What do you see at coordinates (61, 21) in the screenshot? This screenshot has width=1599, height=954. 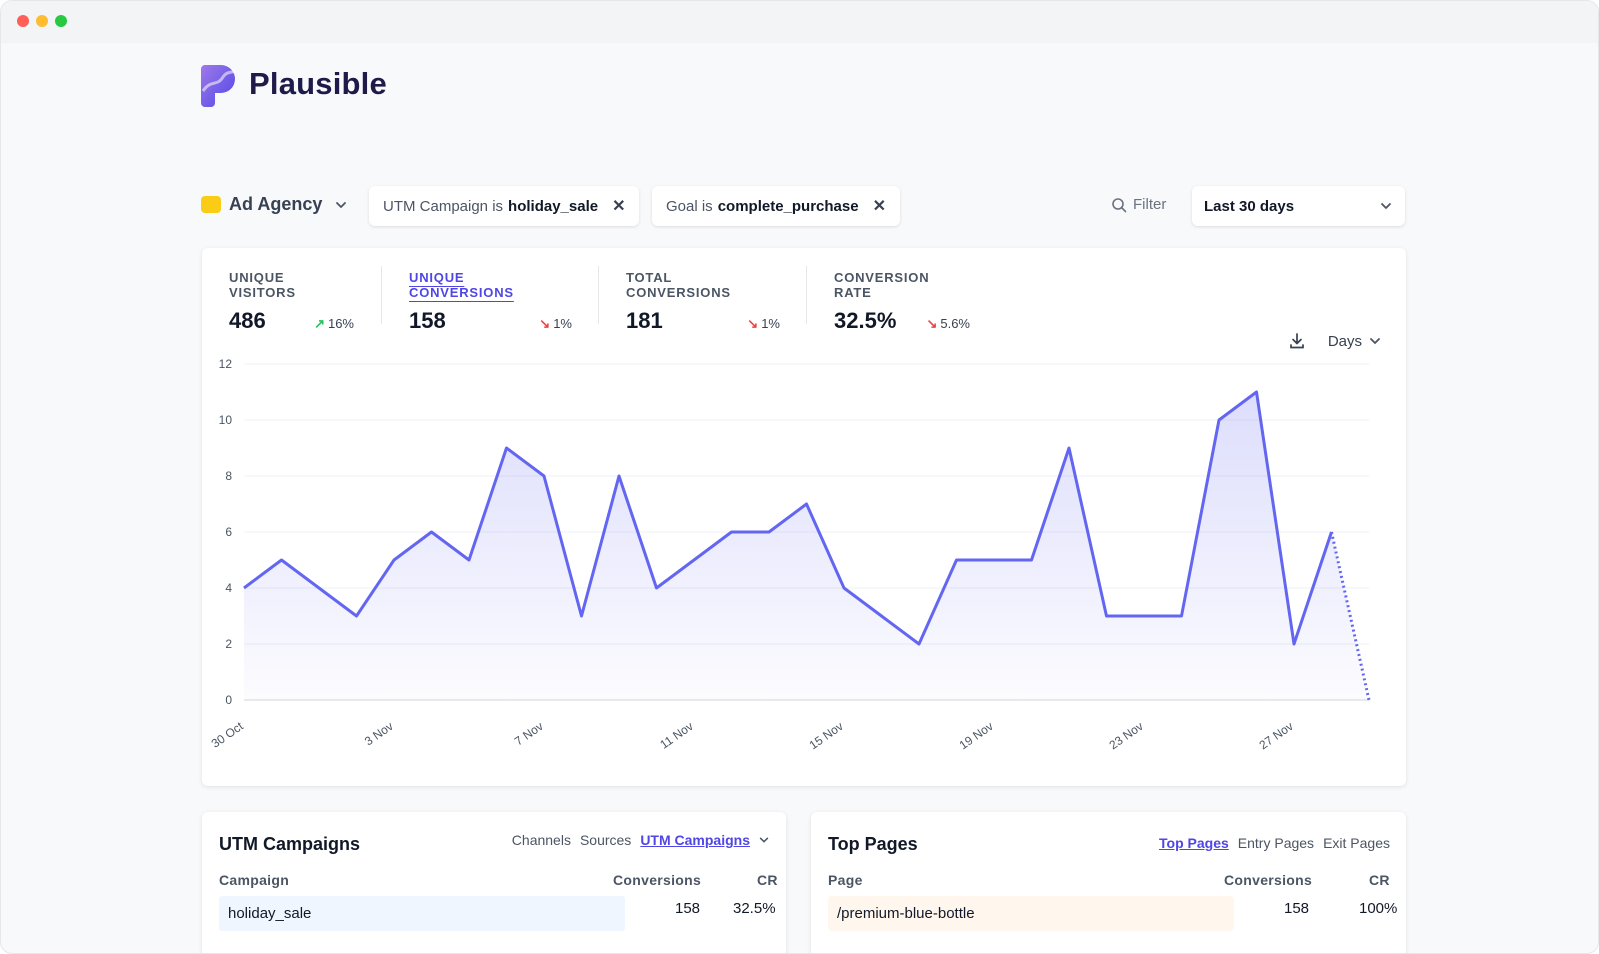 I see `maximize-window-button` at bounding box center [61, 21].